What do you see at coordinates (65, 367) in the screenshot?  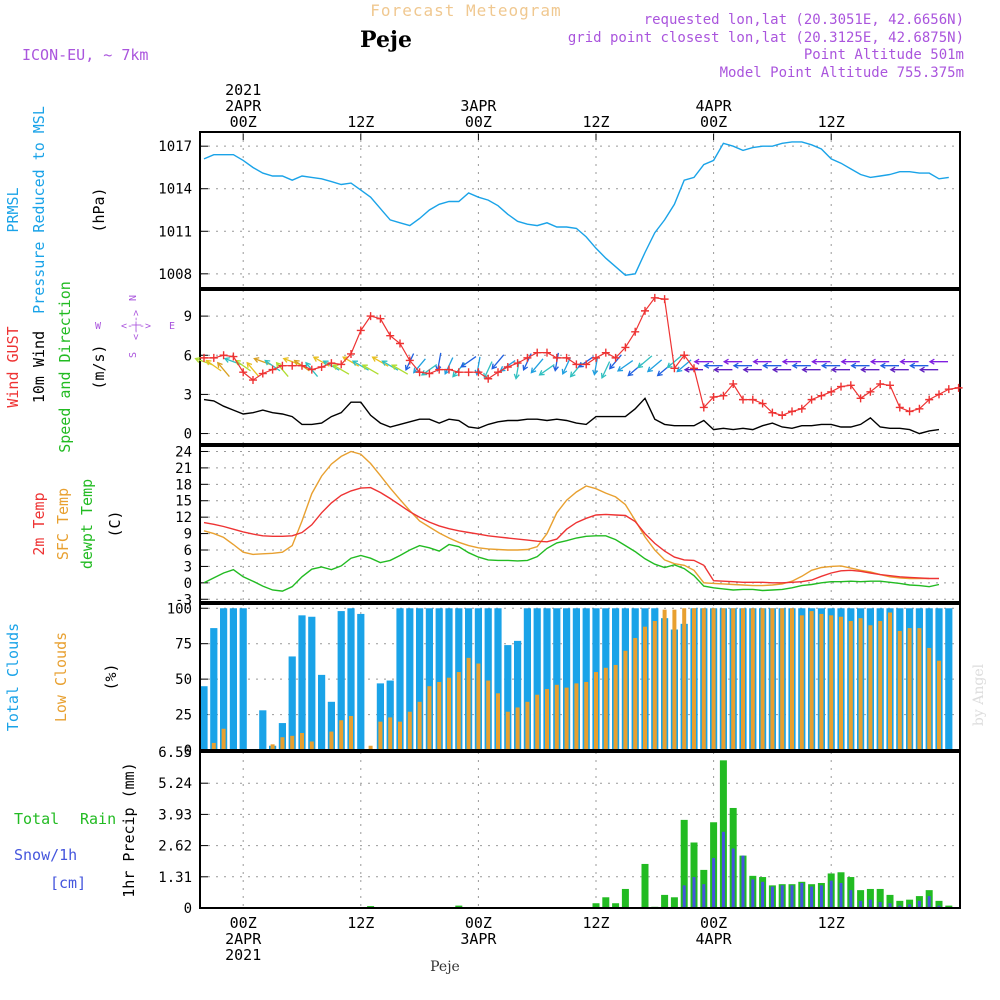 I see `axis-label-speed-and-direction: Speed and Direction` at bounding box center [65, 367].